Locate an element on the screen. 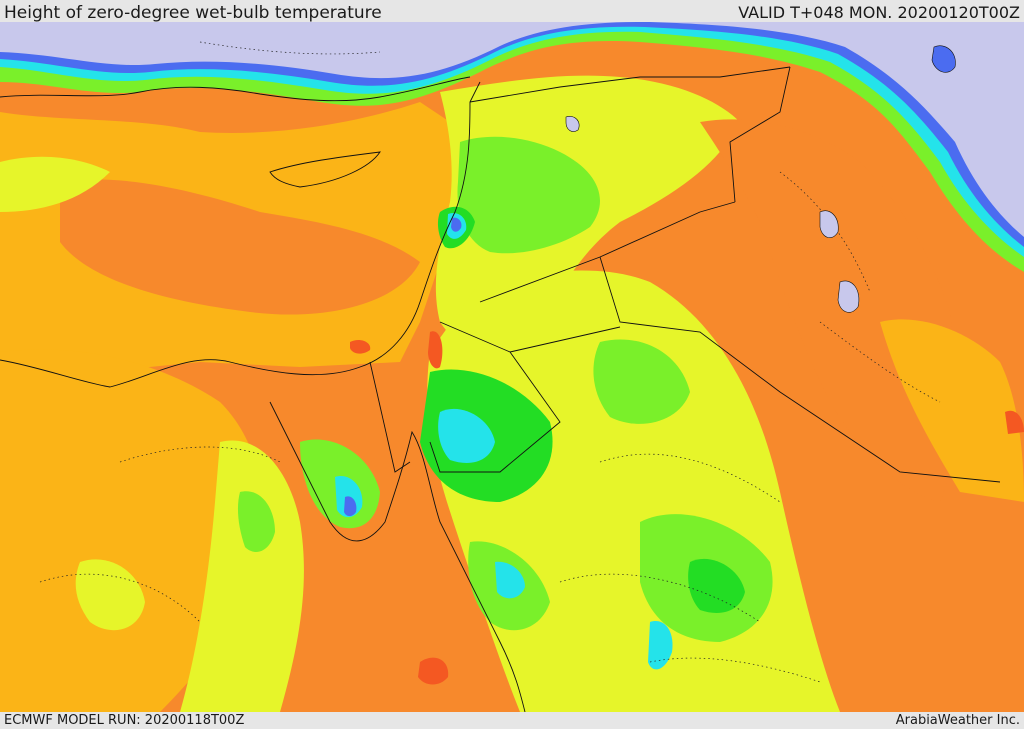 The height and width of the screenshot is (729, 1024). levant-green is located at coordinates (528, 195).